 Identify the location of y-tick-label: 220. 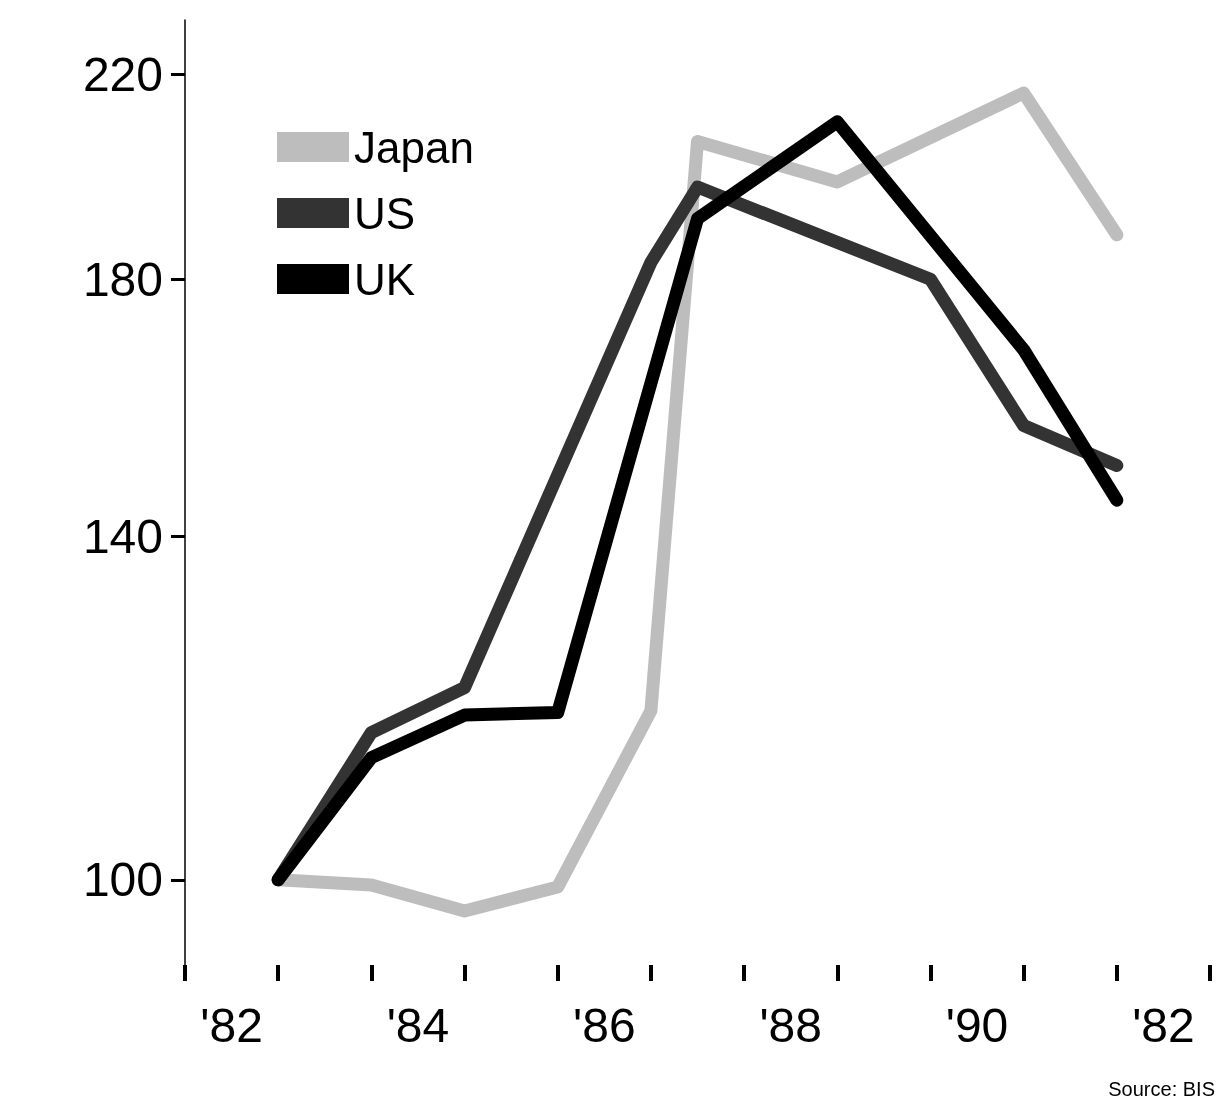
(122, 74).